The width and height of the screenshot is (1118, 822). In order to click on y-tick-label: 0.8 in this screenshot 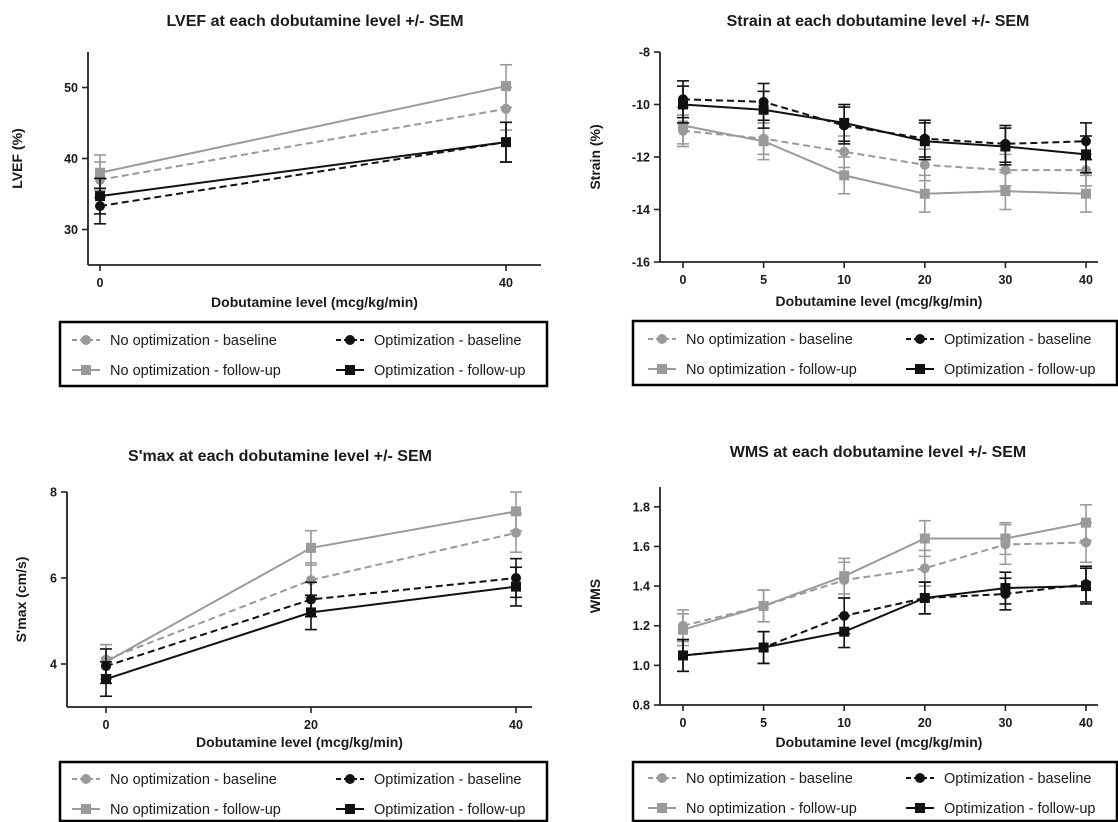, I will do `click(641, 706)`.